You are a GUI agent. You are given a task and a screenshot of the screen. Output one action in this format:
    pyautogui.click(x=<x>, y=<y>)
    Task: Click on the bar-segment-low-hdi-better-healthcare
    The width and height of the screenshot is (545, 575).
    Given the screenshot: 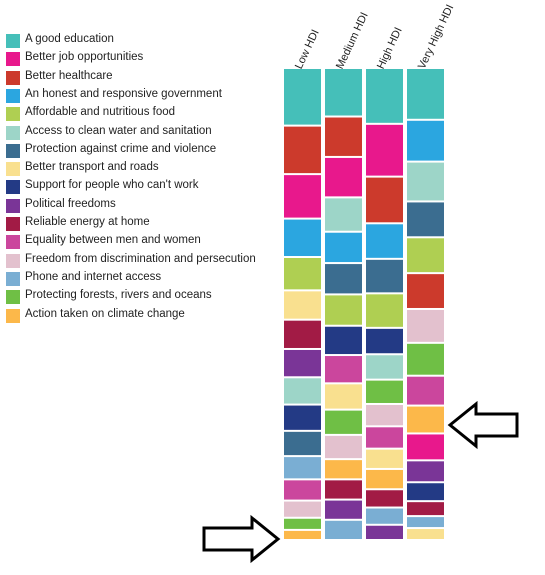 What is the action you would take?
    pyautogui.click(x=302, y=150)
    